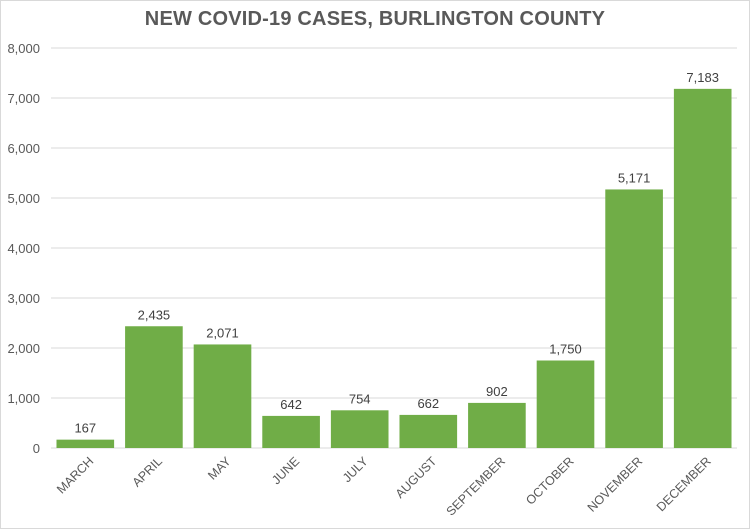 This screenshot has width=750, height=529. I want to click on x-tick-label: OCTOBER, so click(549, 480).